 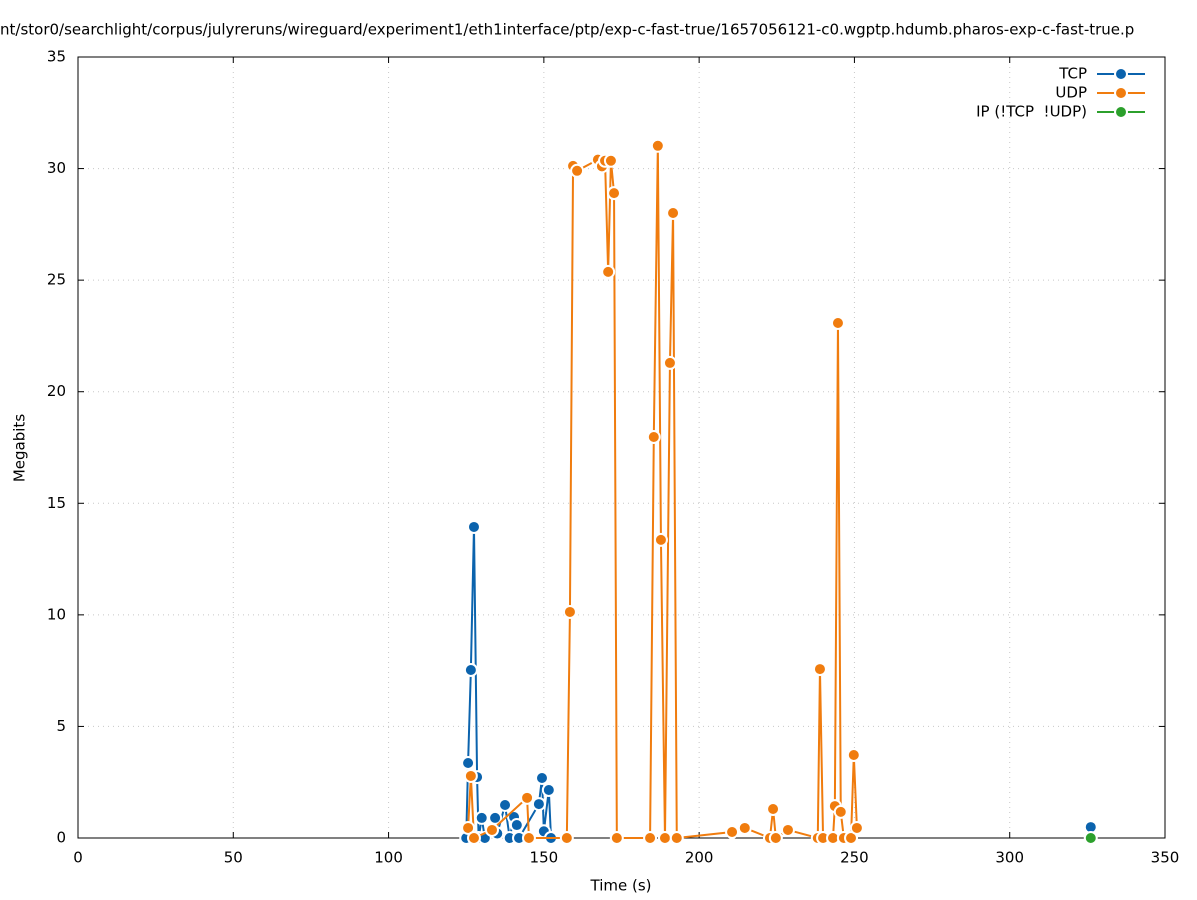 What do you see at coordinates (699, 858) in the screenshot?
I see `x-tick-label: 200` at bounding box center [699, 858].